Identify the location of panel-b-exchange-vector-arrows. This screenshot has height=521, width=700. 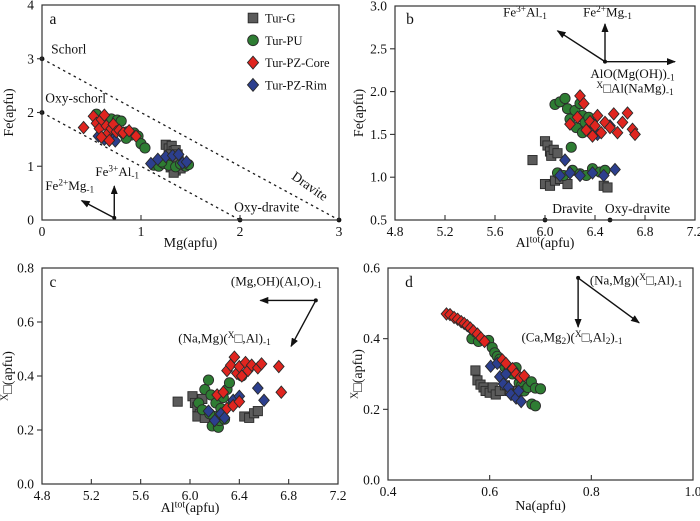
(616, 44).